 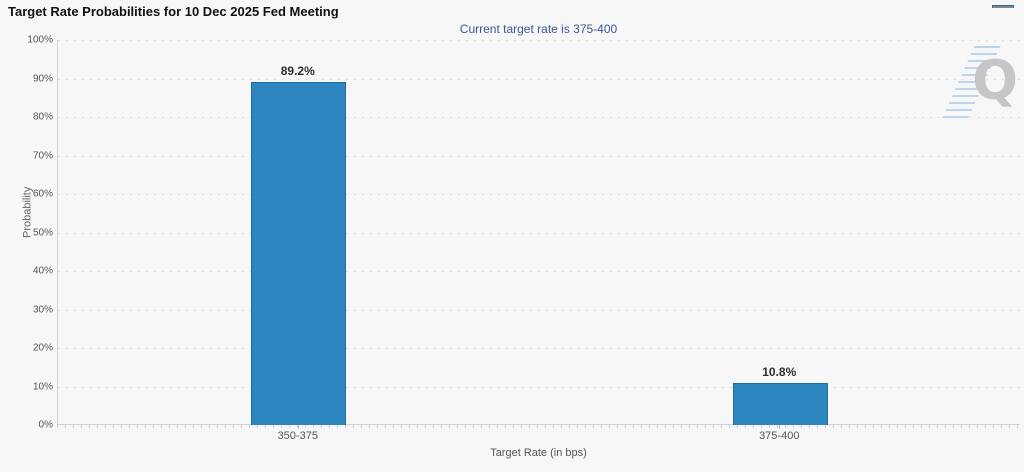 I want to click on y-tick-label: 90%, so click(x=42, y=78).